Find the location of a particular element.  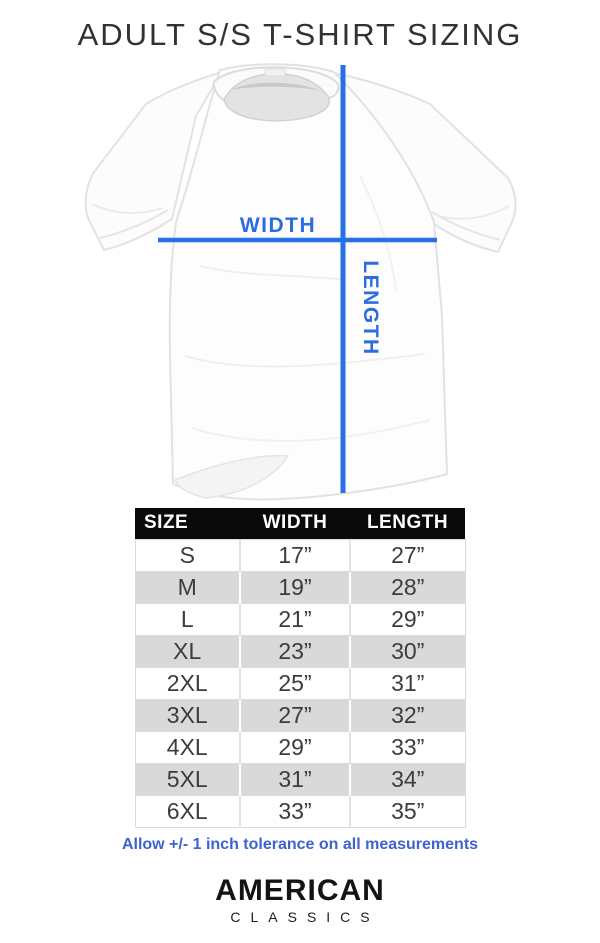

width-cell: 27” is located at coordinates (294, 714).